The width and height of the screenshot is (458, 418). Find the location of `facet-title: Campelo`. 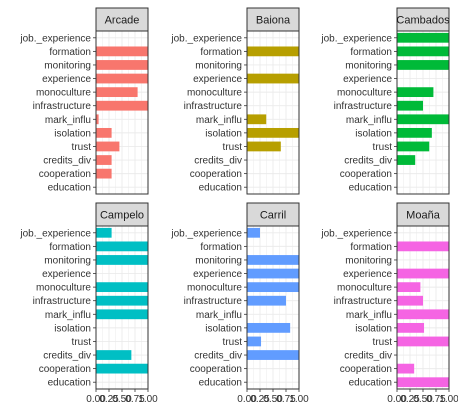

facet-title: Campelo is located at coordinates (122, 216).